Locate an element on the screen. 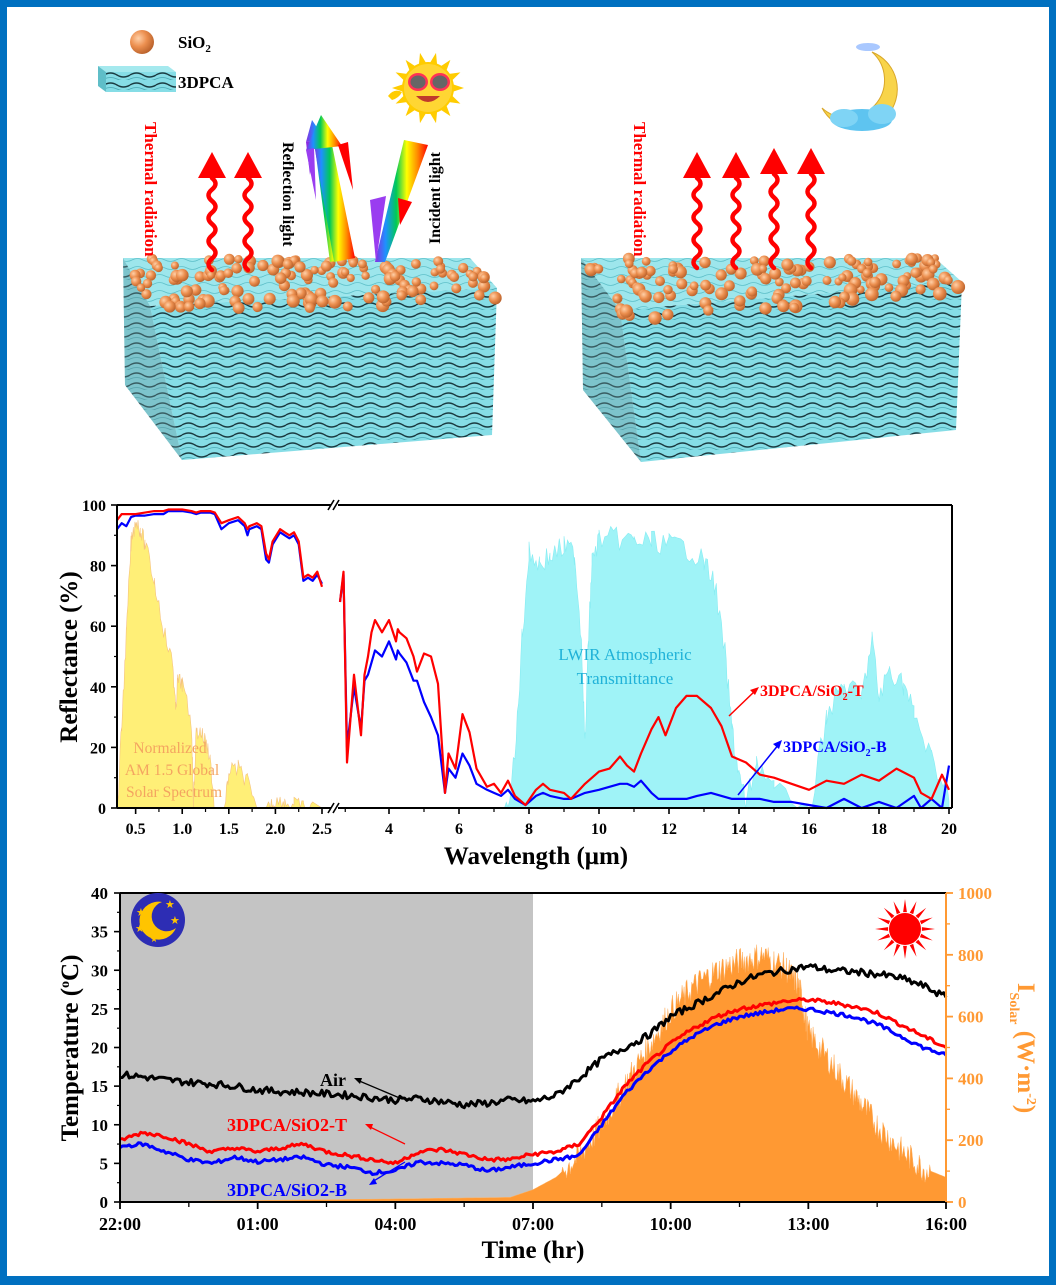  arrowhead-temp-B is located at coordinates (373, 1181).